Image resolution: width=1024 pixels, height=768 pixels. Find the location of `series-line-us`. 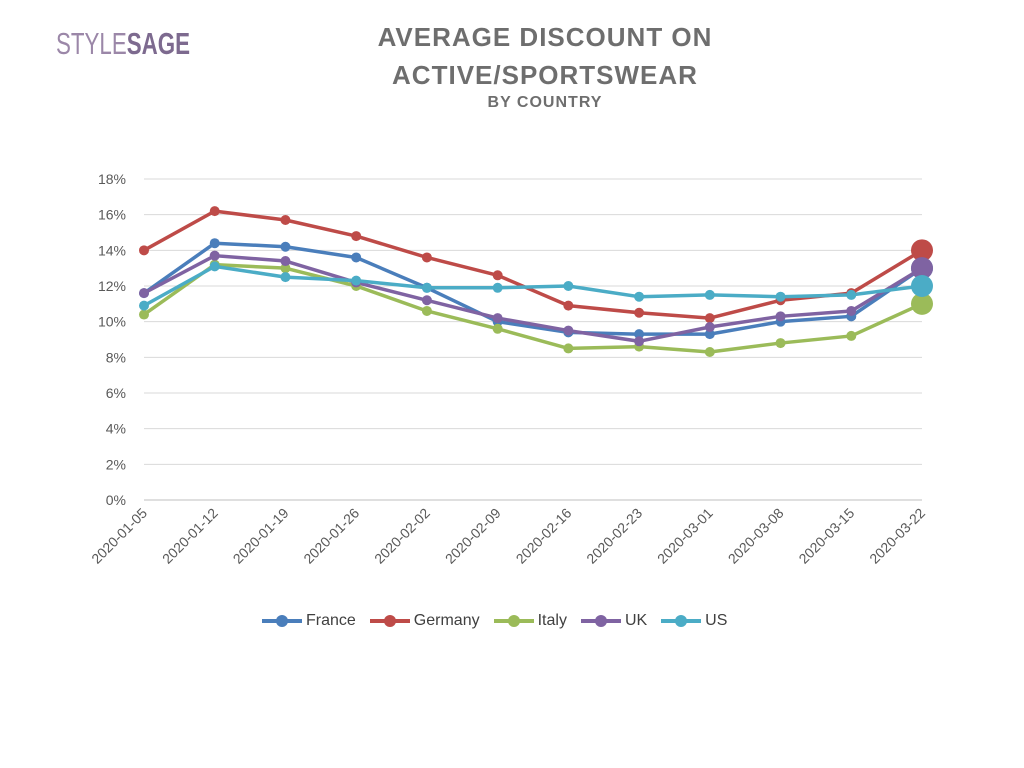

series-line-us is located at coordinates (533, 286).